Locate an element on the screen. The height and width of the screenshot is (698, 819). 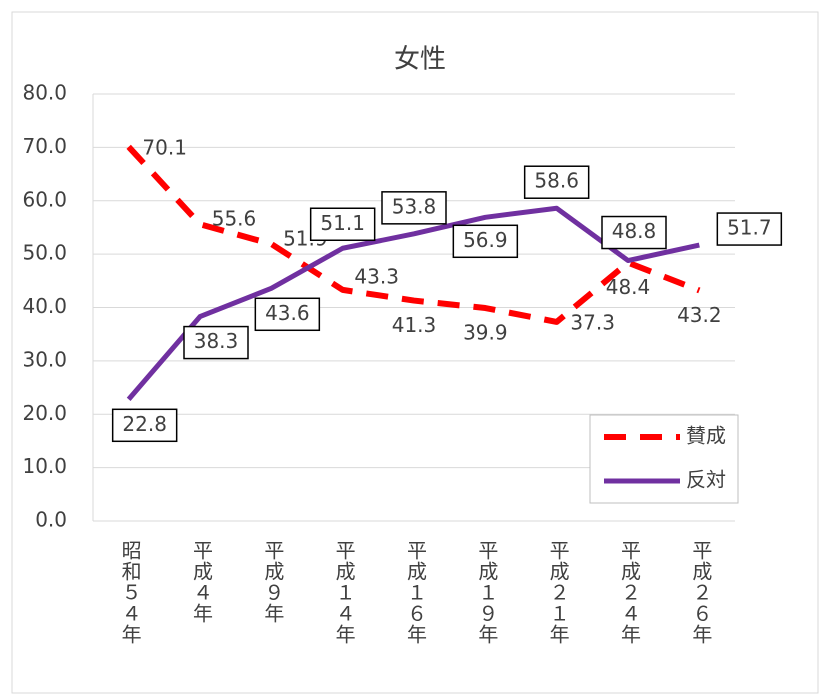
y-tick-label: 70.0 is located at coordinates (44, 146).